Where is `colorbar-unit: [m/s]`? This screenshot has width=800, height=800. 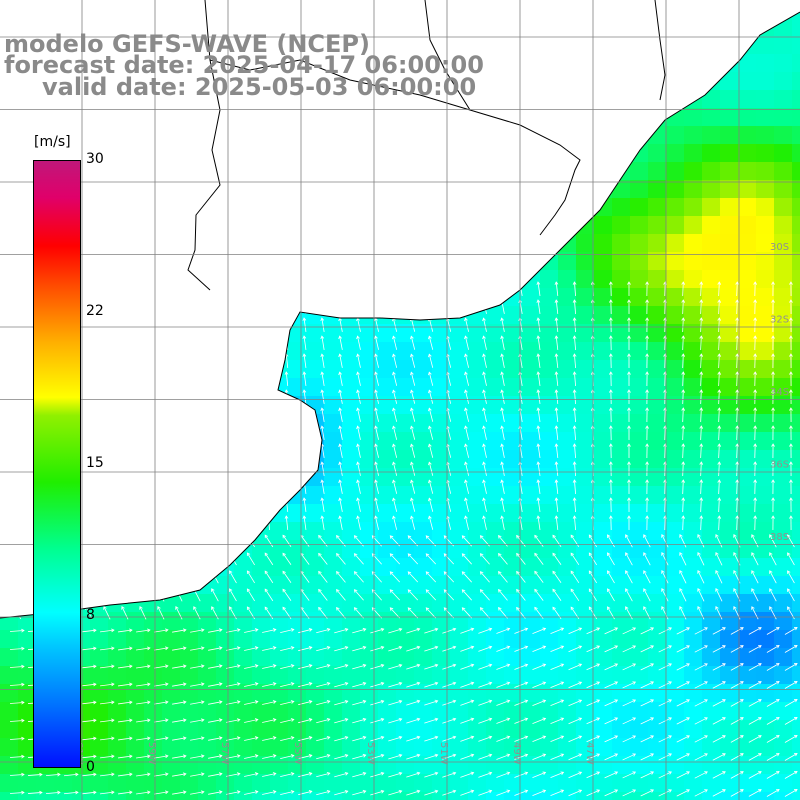 colorbar-unit: [m/s] is located at coordinates (52, 142).